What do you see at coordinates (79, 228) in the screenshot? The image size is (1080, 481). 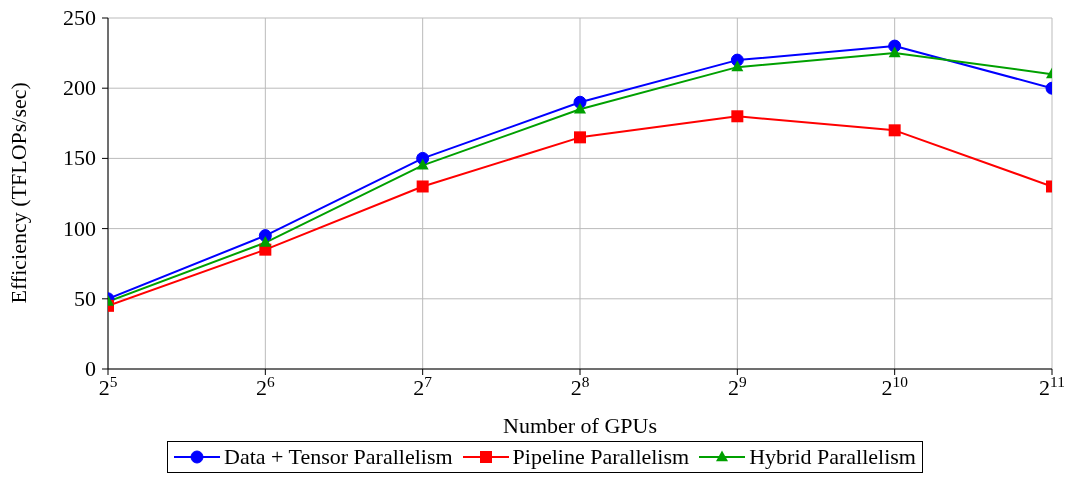 I see `y-tick-label: 100` at bounding box center [79, 228].